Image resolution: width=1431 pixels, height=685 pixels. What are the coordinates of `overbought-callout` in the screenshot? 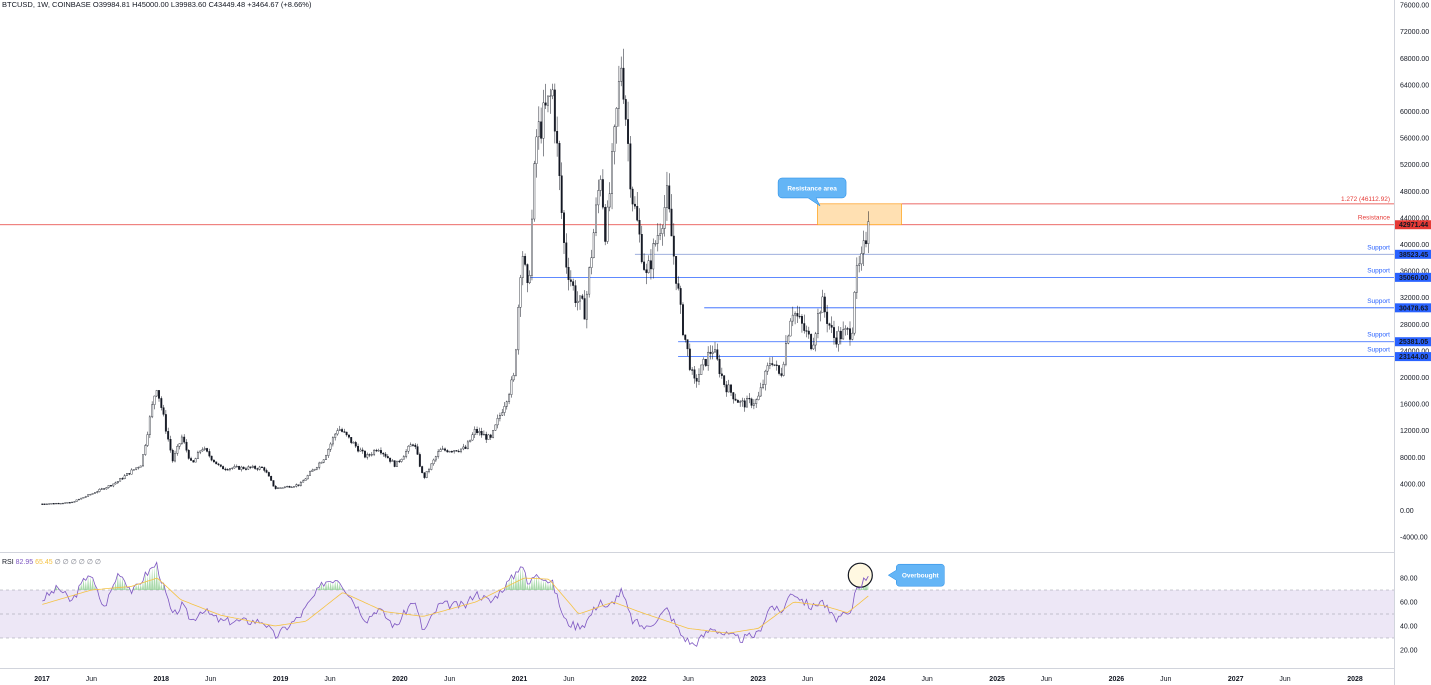 It's located at (916, 575).